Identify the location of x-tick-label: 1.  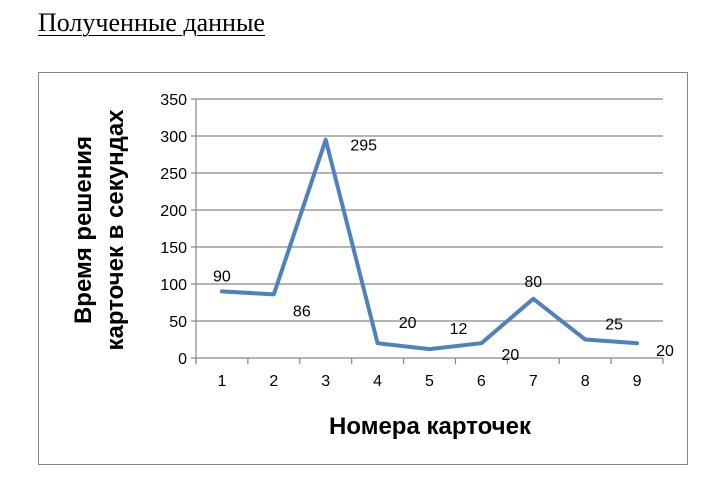
(221, 381).